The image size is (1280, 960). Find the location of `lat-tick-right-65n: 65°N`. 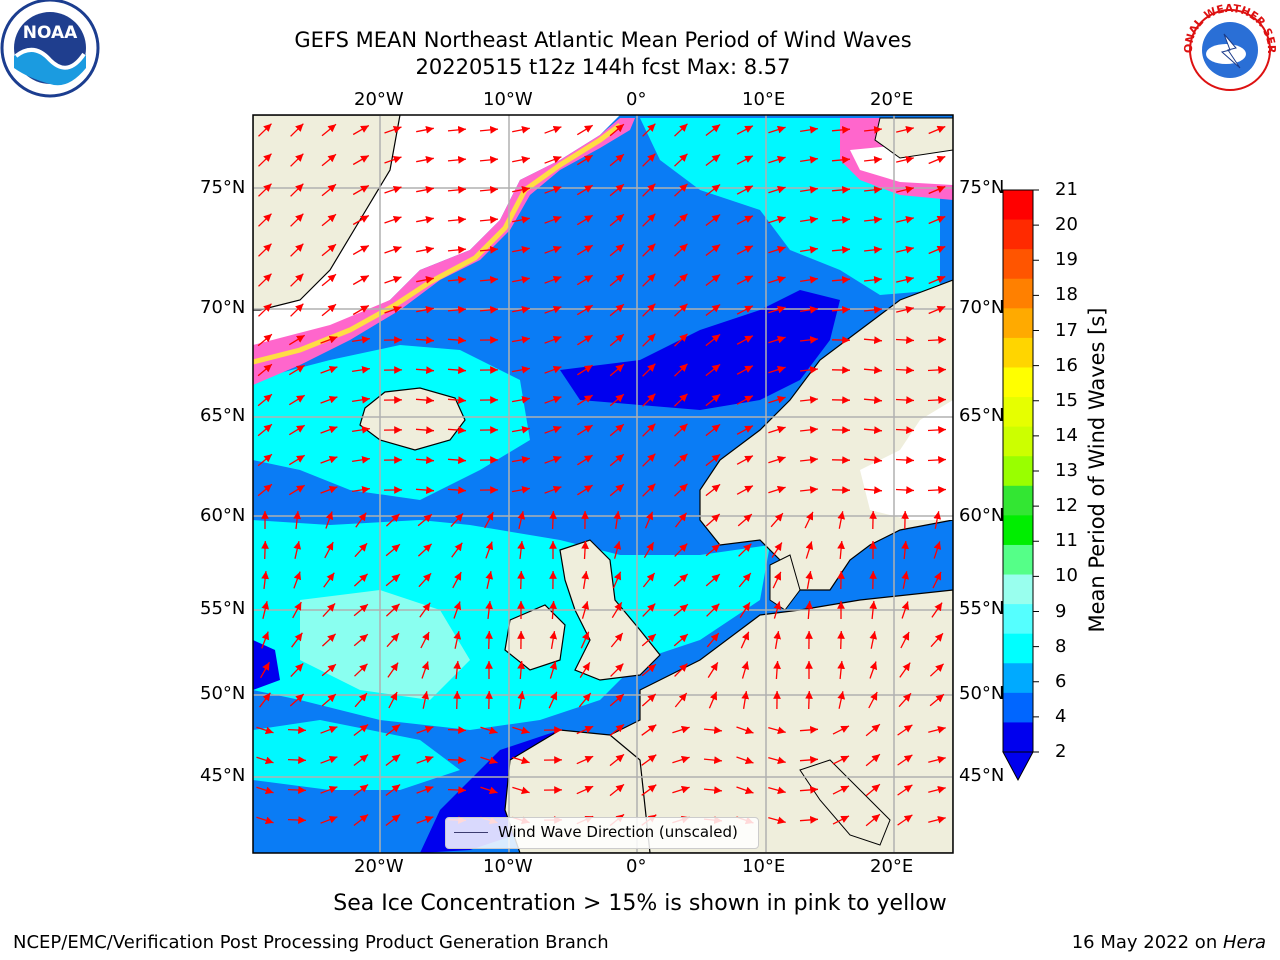

lat-tick-right-65n: 65°N is located at coordinates (982, 415).